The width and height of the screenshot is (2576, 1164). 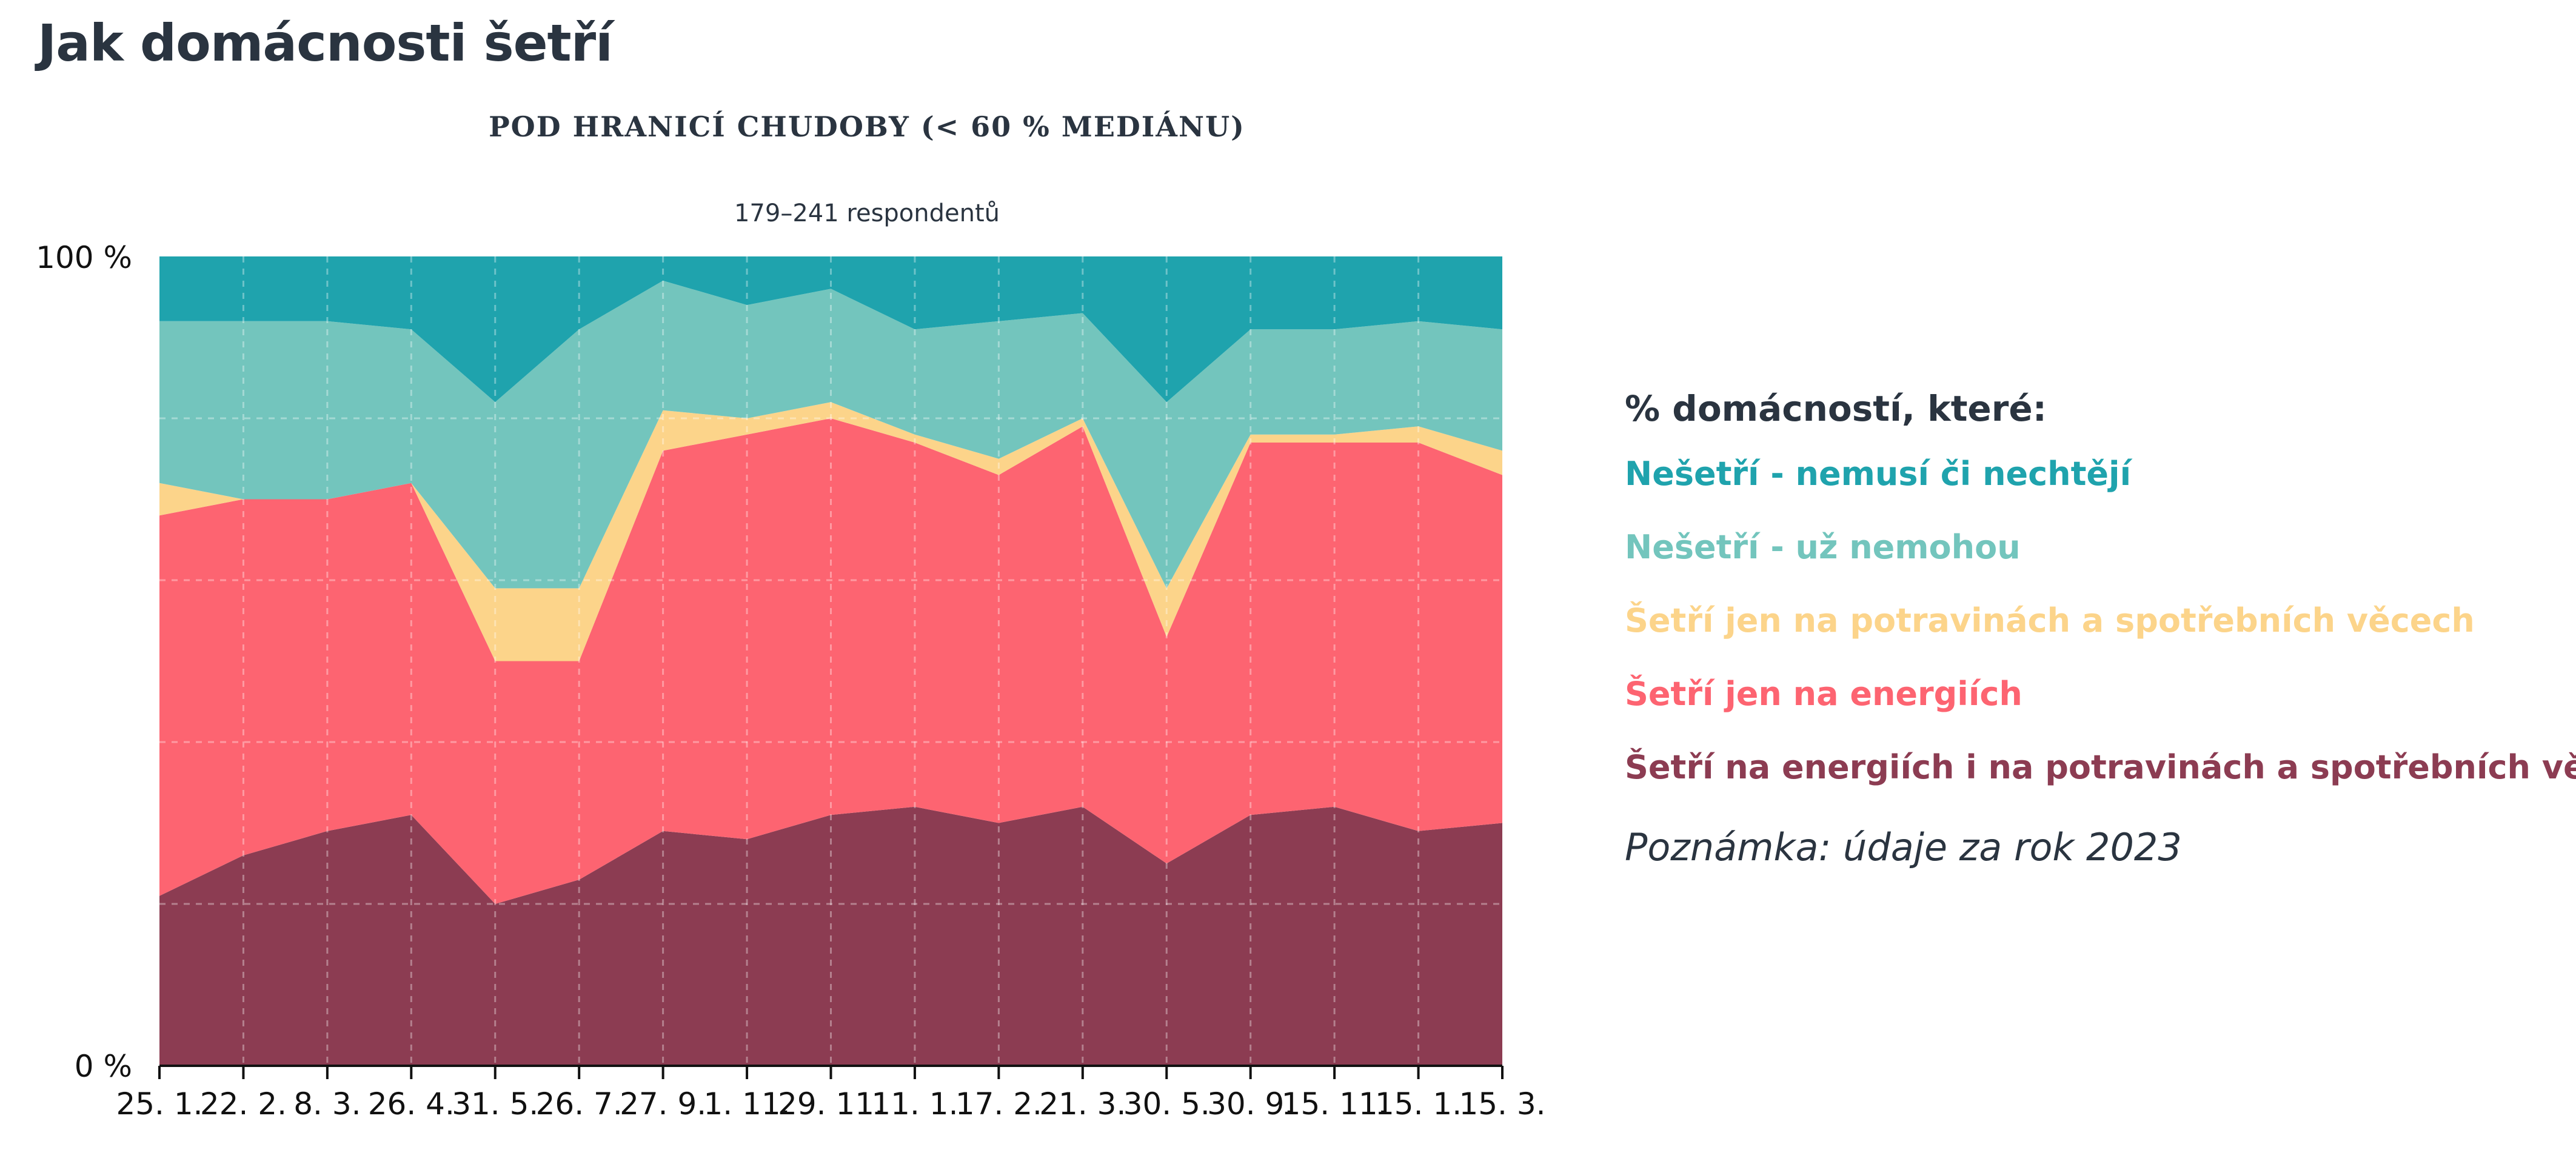 What do you see at coordinates (914, 1104) in the screenshot?
I see `x-tick-label: 11. 1.` at bounding box center [914, 1104].